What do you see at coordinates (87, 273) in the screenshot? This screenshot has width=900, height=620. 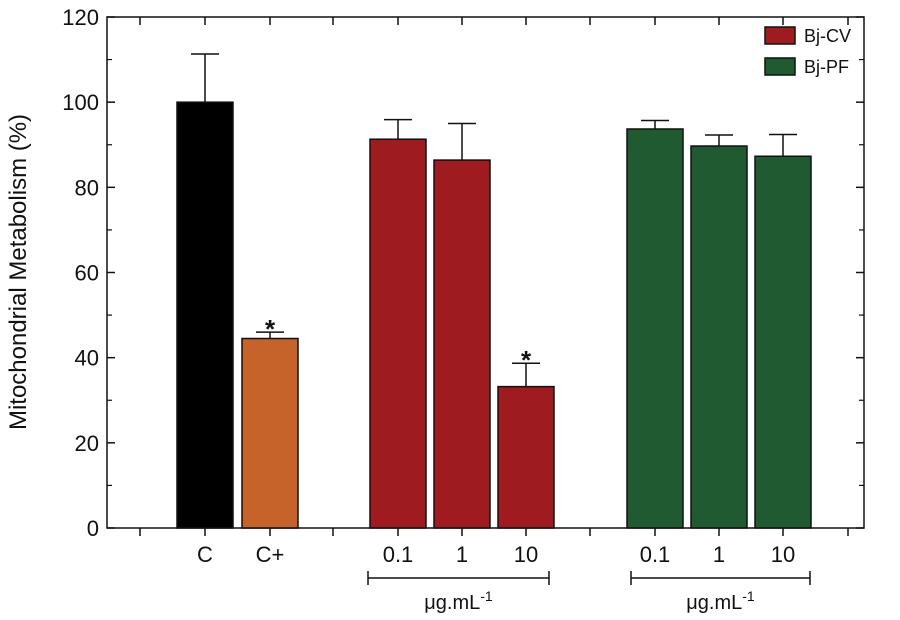 I see `y-tick-label: 60` at bounding box center [87, 273].